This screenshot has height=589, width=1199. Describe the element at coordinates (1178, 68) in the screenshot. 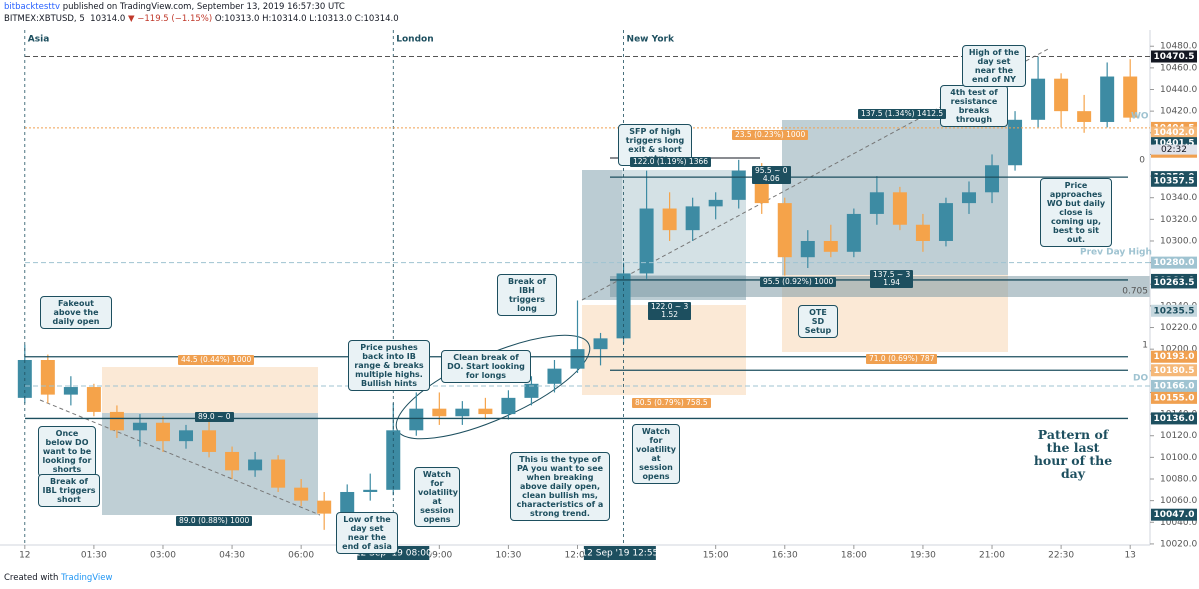

I see `y-tick-label: 10460.0` at that location.